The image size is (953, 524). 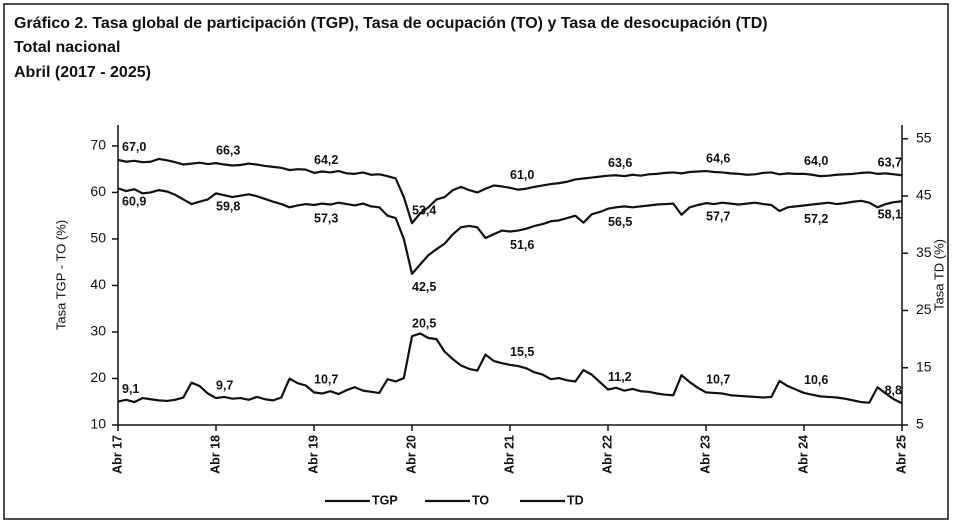 What do you see at coordinates (890, 215) in the screenshot?
I see `data-label: 58,1` at bounding box center [890, 215].